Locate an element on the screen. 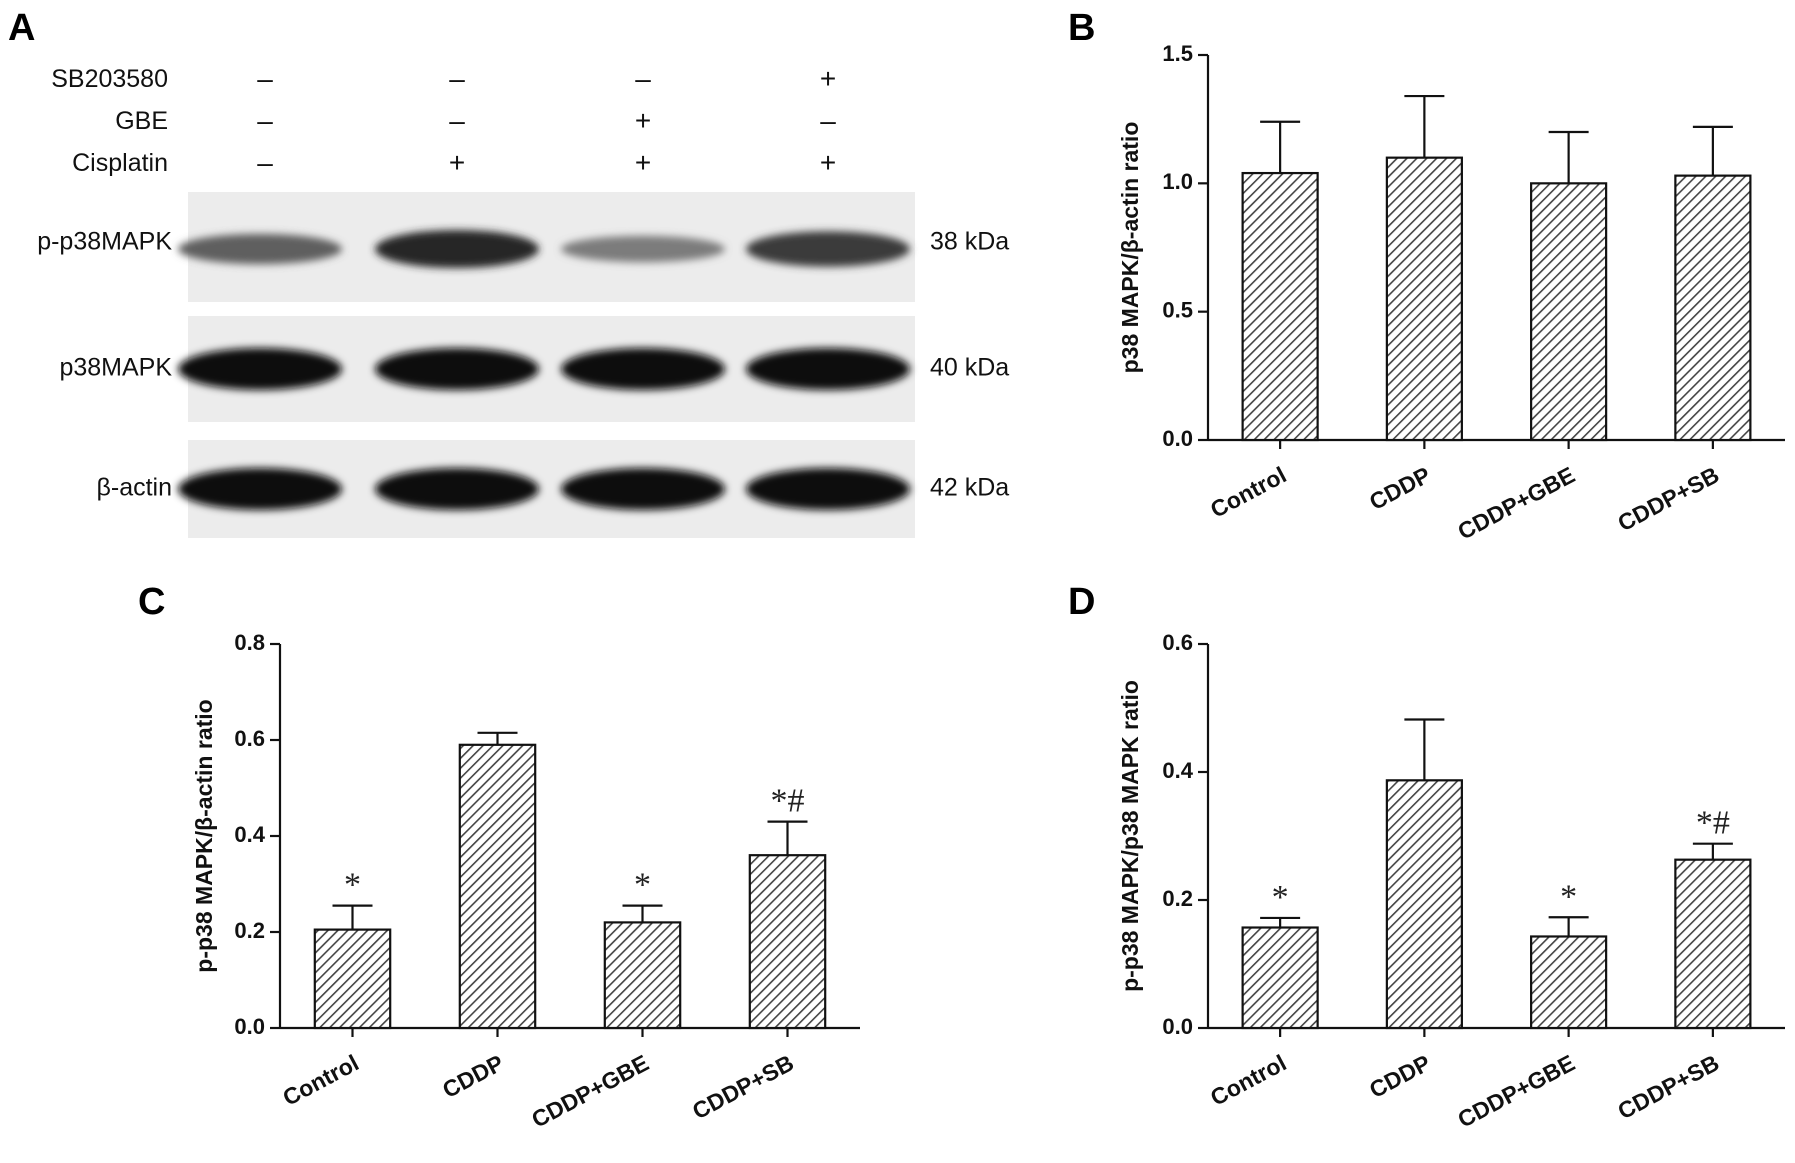 This screenshot has height=1163, width=1795. y-axis-label: p-p38 MAPK/β-actin ratio is located at coordinates (204, 835).